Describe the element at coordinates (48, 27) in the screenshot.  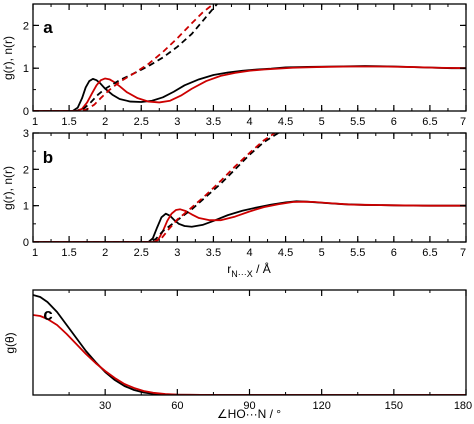
I see `panel-letter: a` at that location.